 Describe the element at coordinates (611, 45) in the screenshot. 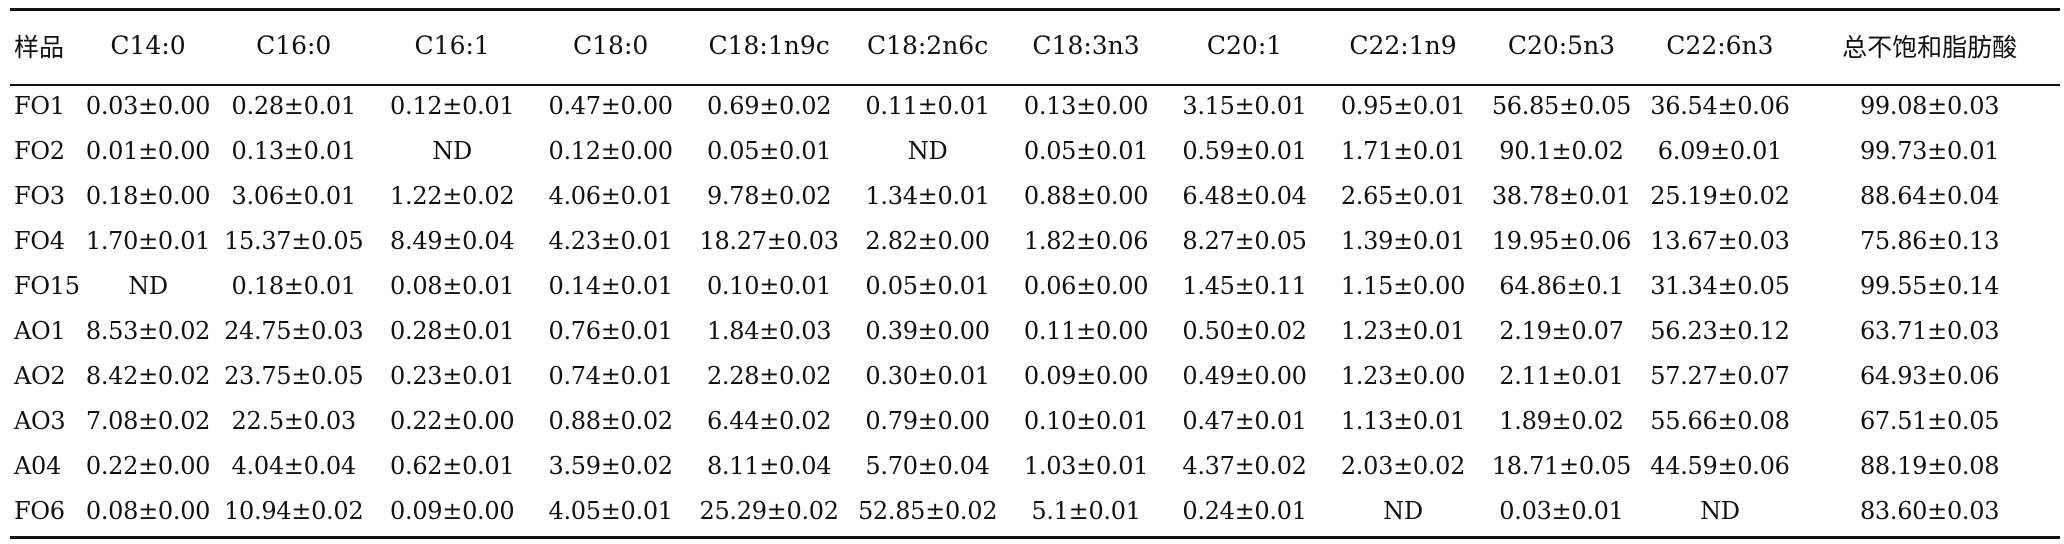

I see `header-c18-0: C18:0` at that location.